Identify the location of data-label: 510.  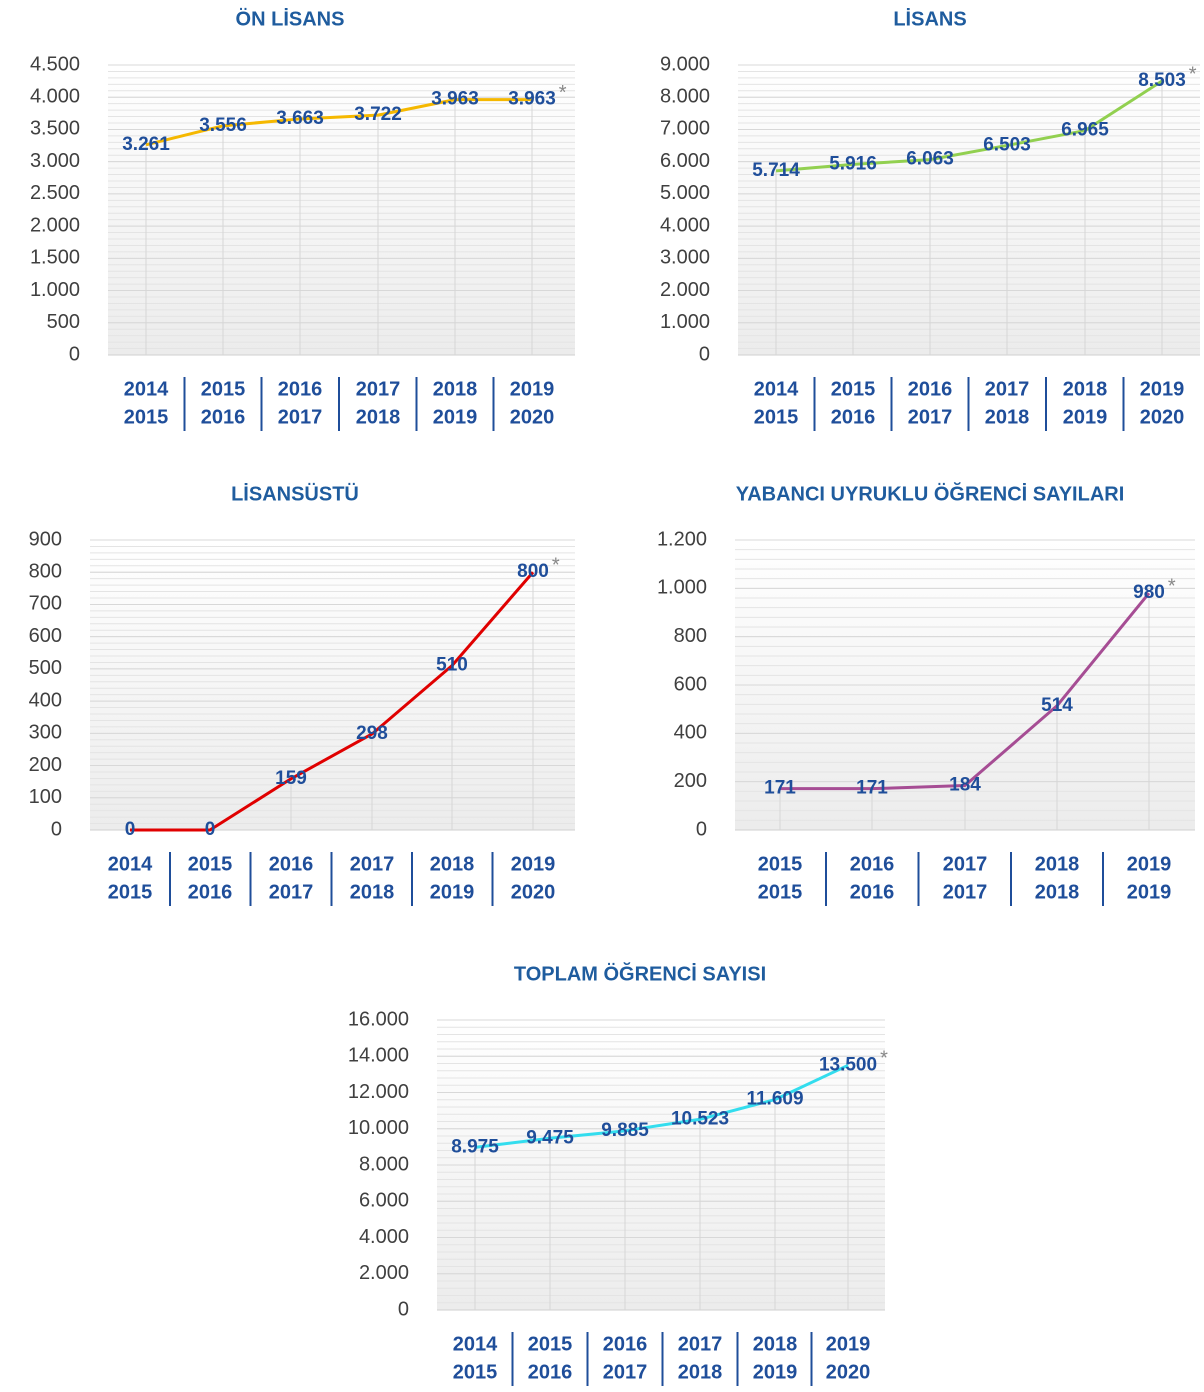
(452, 665).